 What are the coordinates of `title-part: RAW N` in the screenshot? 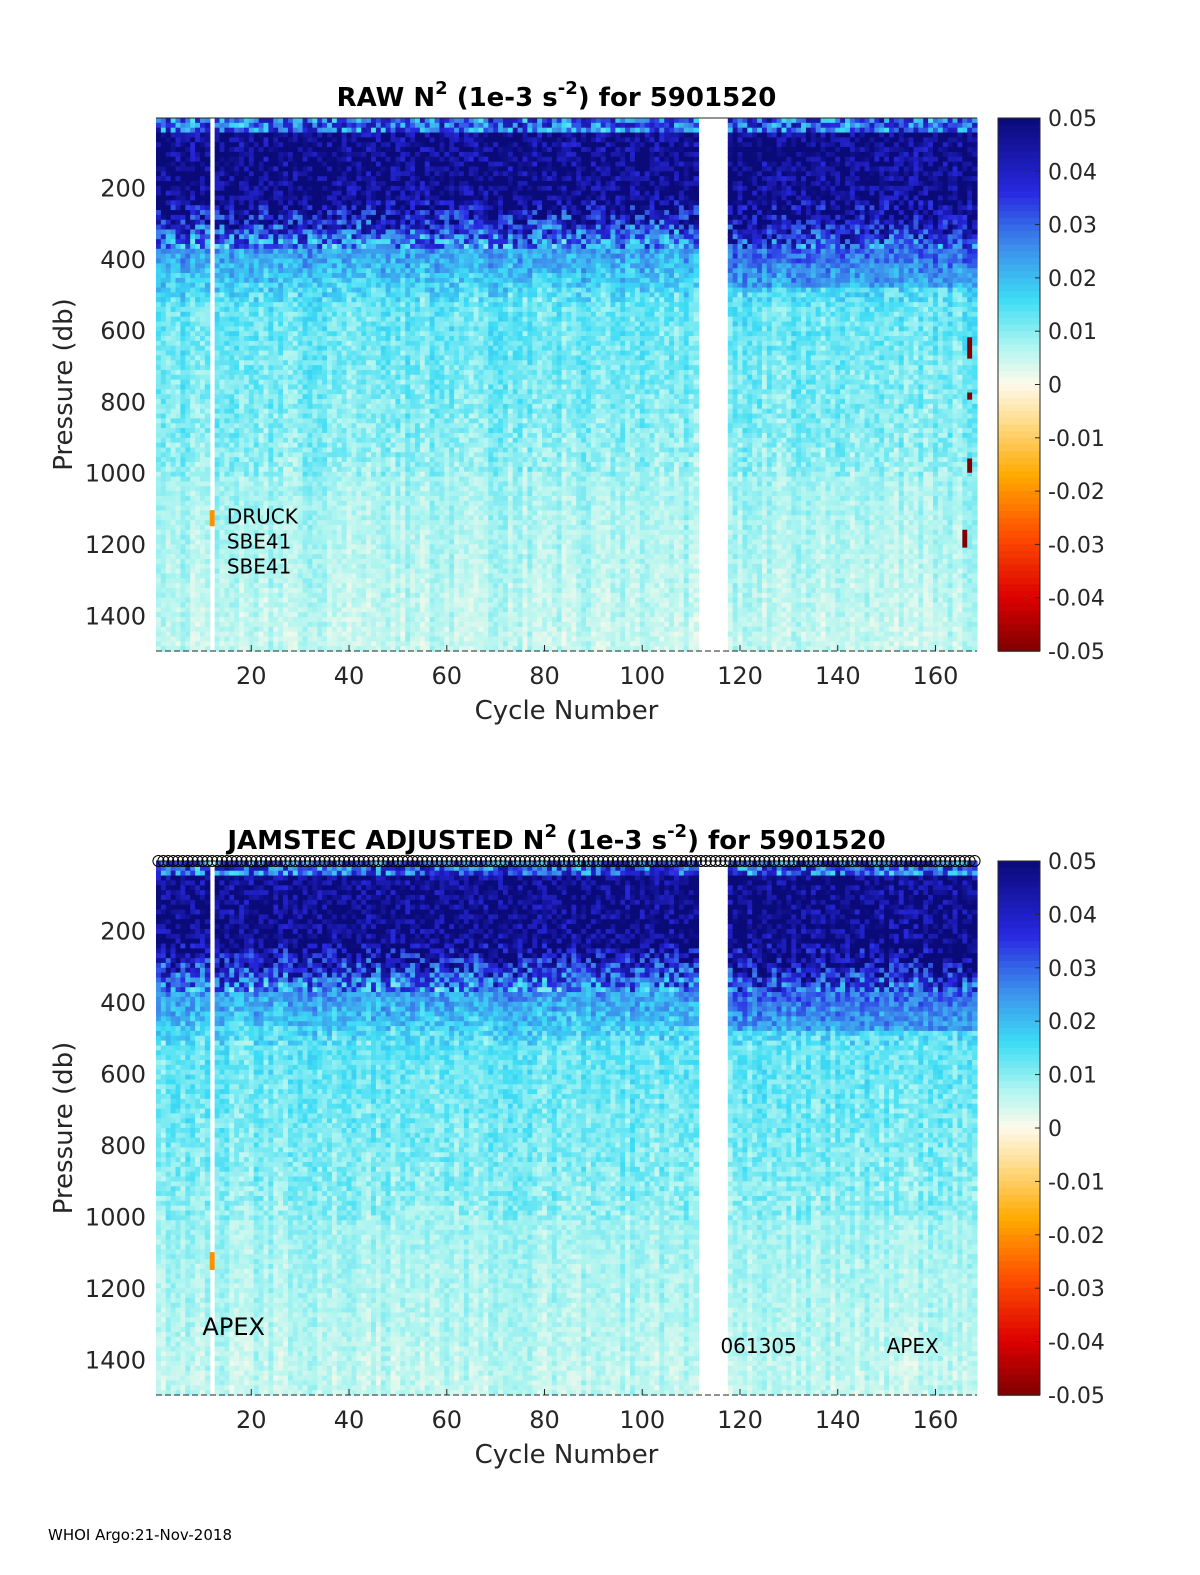 It's located at (386, 98).